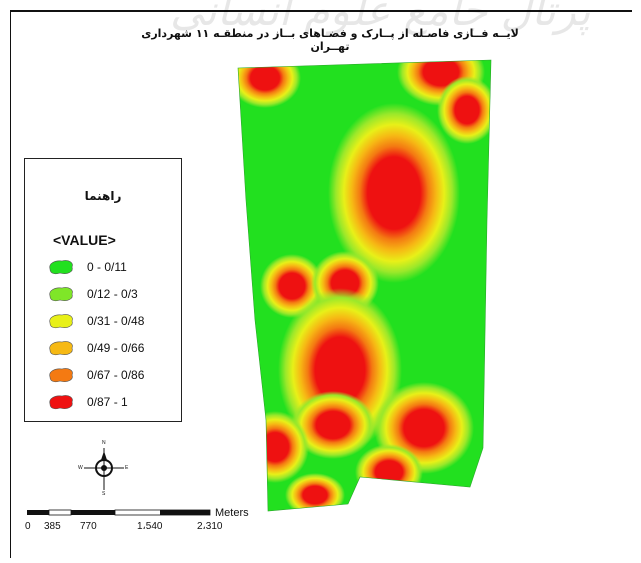 The height and width of the screenshot is (563, 641). Describe the element at coordinates (28, 526) in the screenshot. I see `scale-tick-label: 0` at that location.